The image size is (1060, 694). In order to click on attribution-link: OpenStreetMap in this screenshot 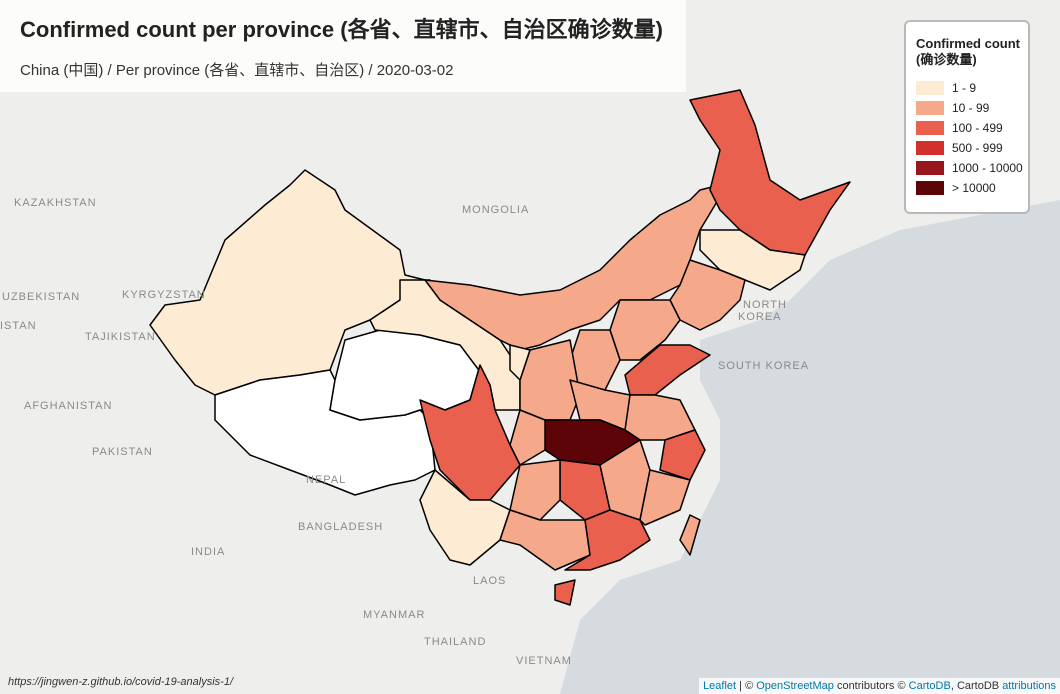, I will do `click(795, 686)`.